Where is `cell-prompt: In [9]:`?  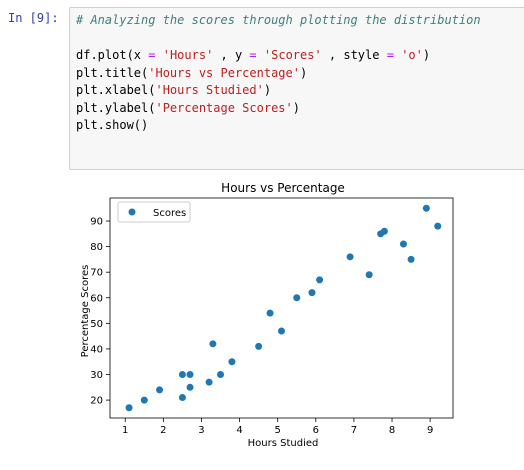 cell-prompt: In [9]: is located at coordinates (33, 18).